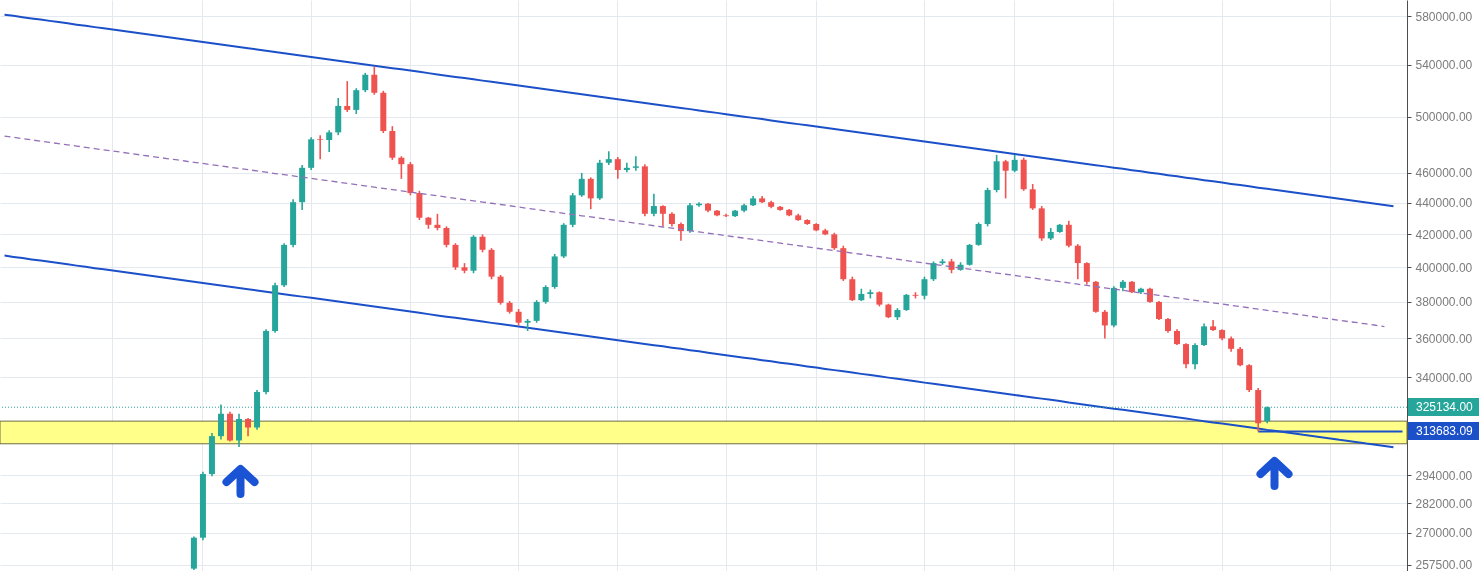 This screenshot has width=1479, height=571. I want to click on y-tick-label: 340000.00, so click(1444, 377).